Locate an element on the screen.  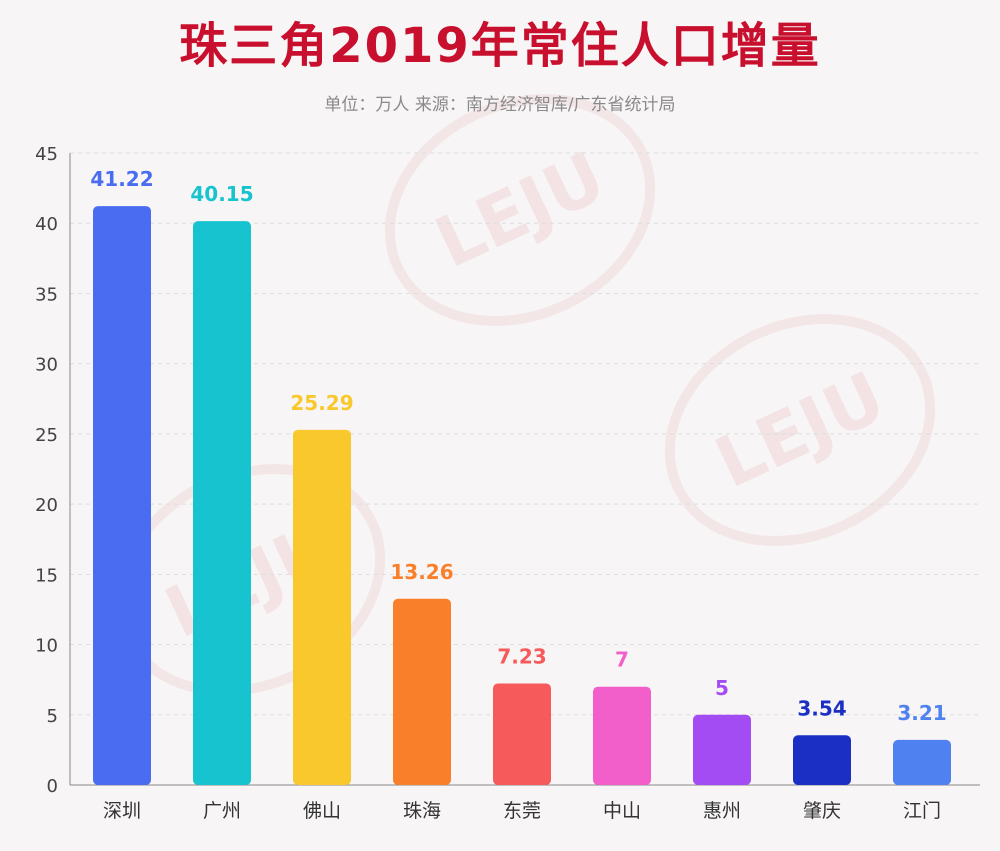
data-label: 5 is located at coordinates (722, 688).